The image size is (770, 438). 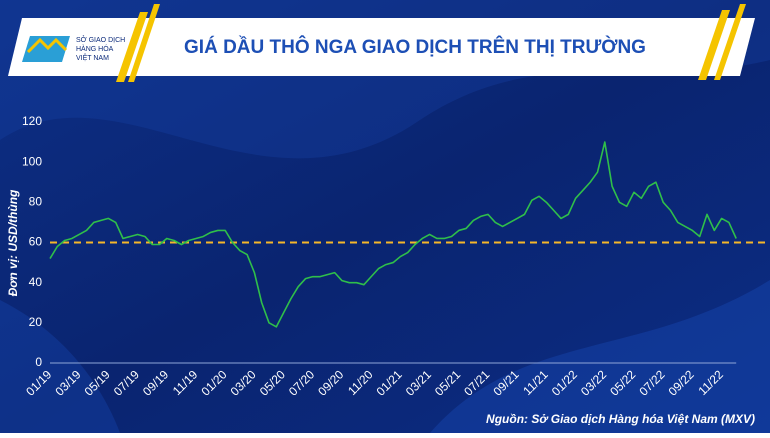 I want to click on y-tick-label: 40, so click(x=36, y=282).